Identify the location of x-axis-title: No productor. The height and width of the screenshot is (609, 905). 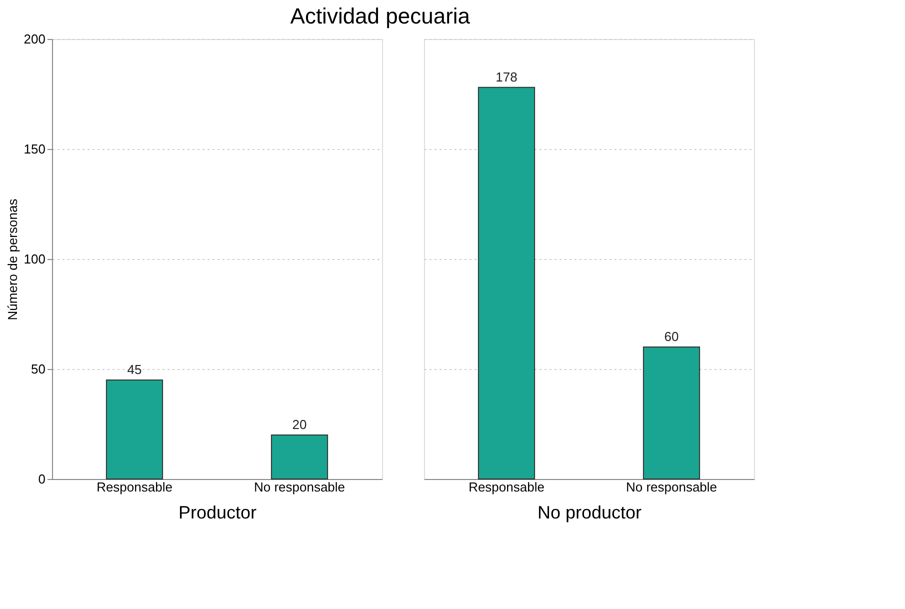
(589, 512).